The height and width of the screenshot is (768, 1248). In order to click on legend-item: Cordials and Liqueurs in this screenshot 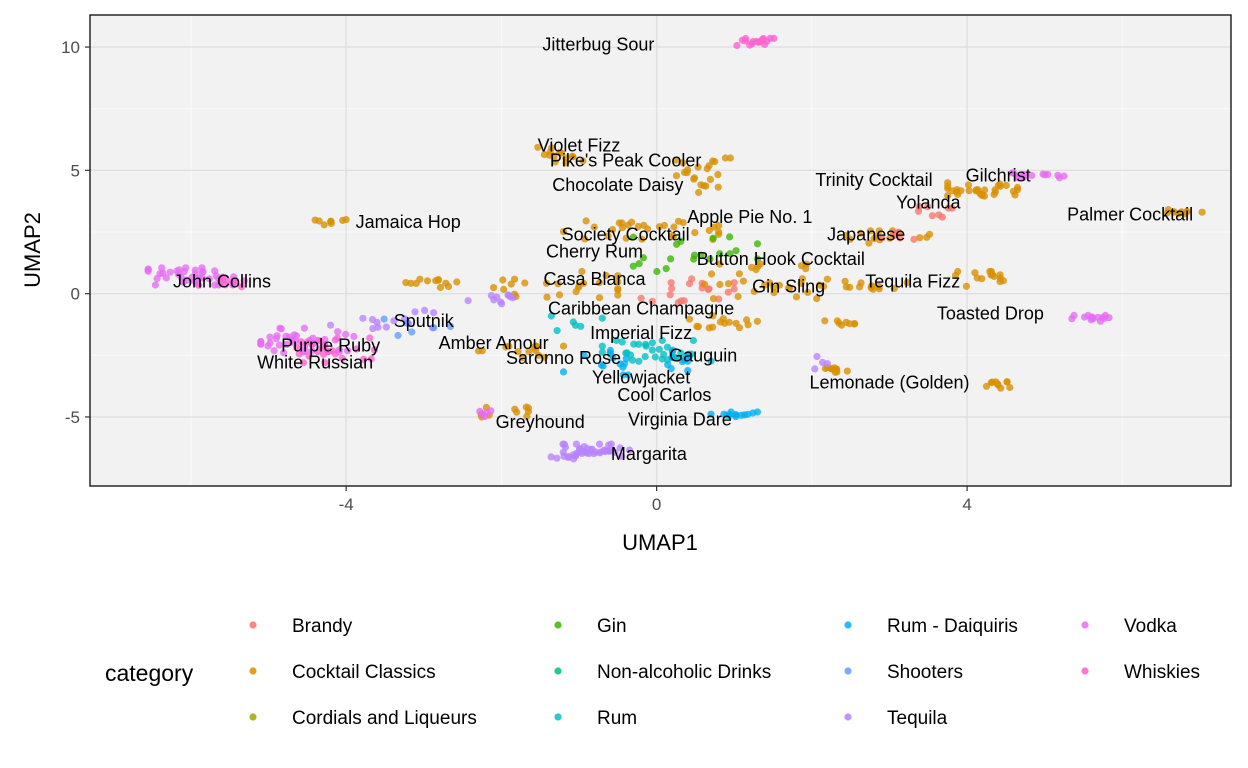, I will do `click(363, 718)`.